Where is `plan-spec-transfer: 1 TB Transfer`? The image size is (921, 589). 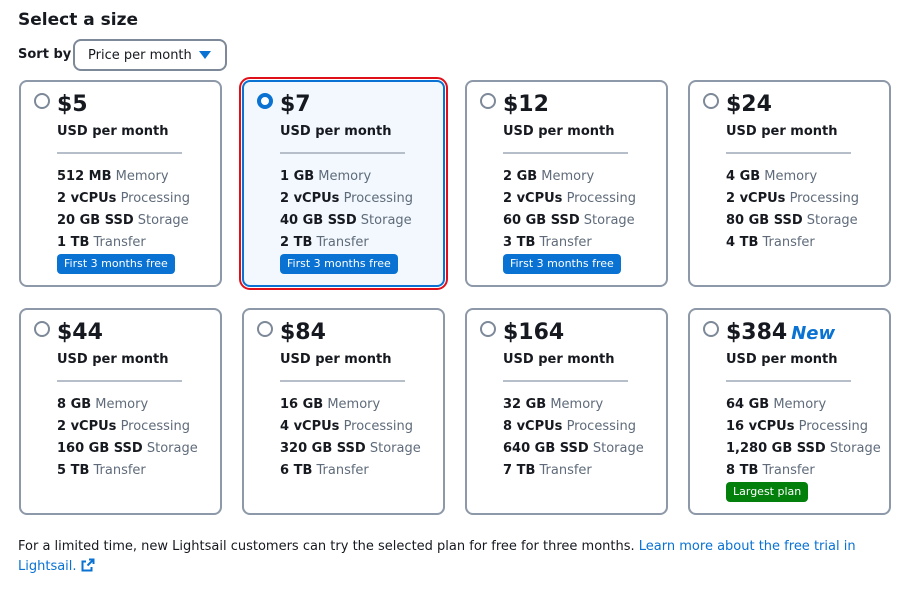
plan-spec-transfer: 1 TB Transfer is located at coordinates (101, 242).